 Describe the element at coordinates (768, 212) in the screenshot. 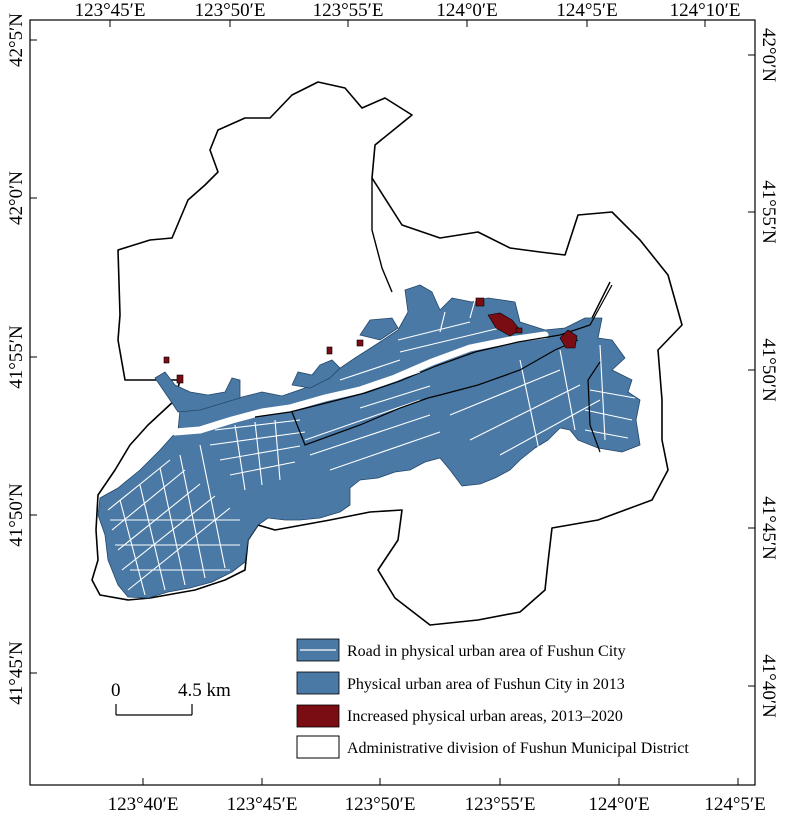

I see `right-axis-label: 41°55′N` at that location.